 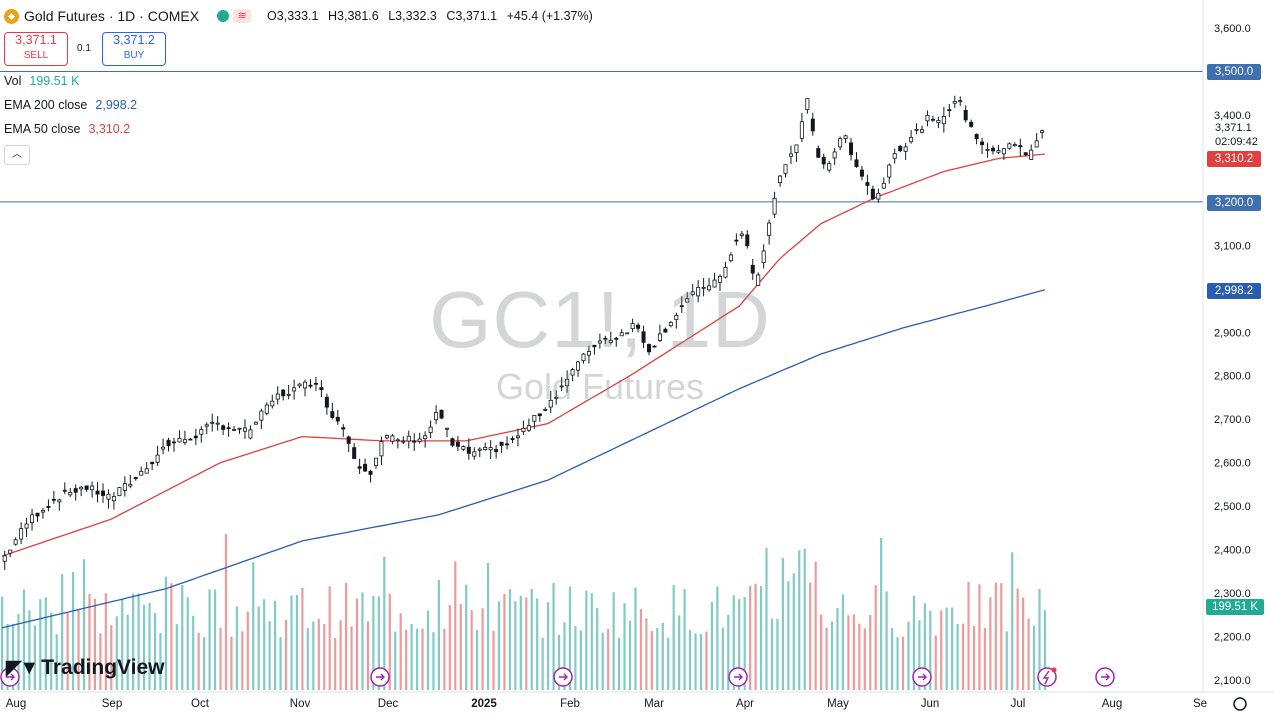 What do you see at coordinates (1234, 203) in the screenshot?
I see `tag-level-low: 3,200.0` at bounding box center [1234, 203].